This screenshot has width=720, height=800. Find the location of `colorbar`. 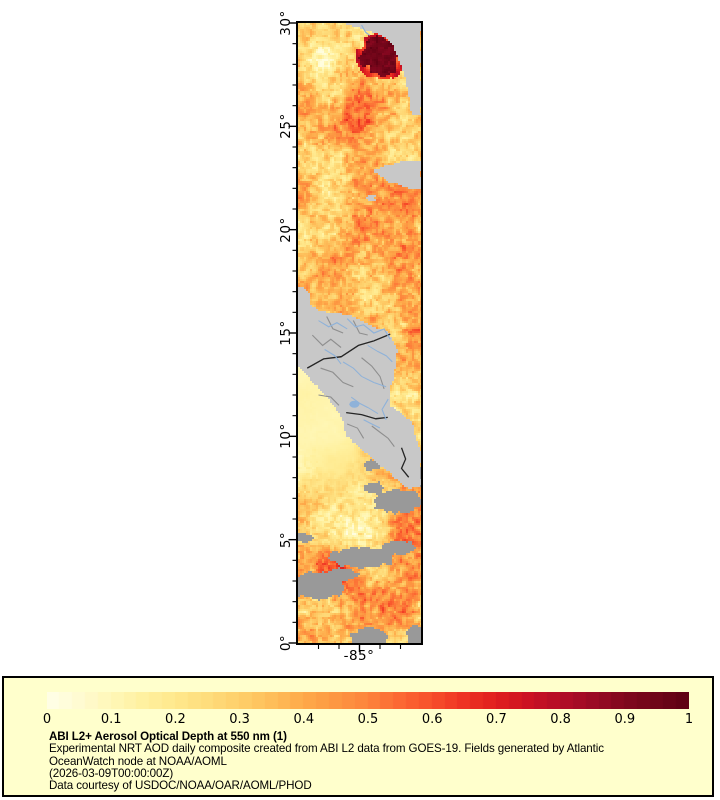

colorbar is located at coordinates (368, 700).